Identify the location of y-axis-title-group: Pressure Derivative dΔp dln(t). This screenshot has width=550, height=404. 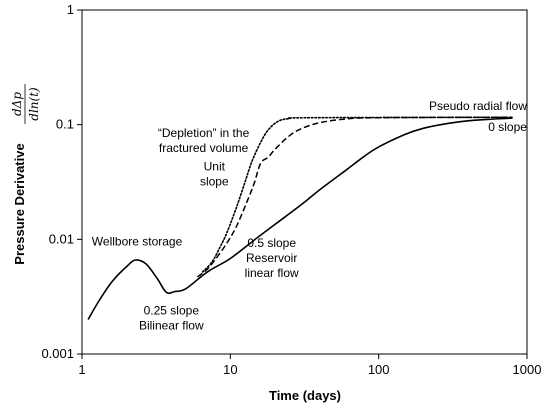
(25, 174).